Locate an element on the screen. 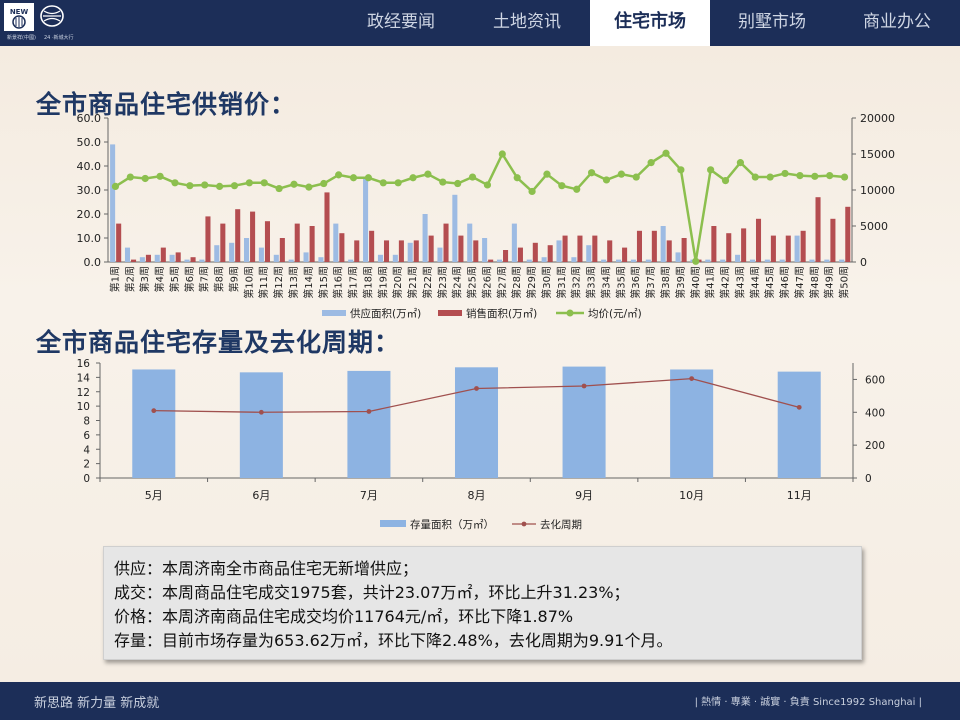 The width and height of the screenshot is (960, 720). month-label: 11月 is located at coordinates (799, 495).